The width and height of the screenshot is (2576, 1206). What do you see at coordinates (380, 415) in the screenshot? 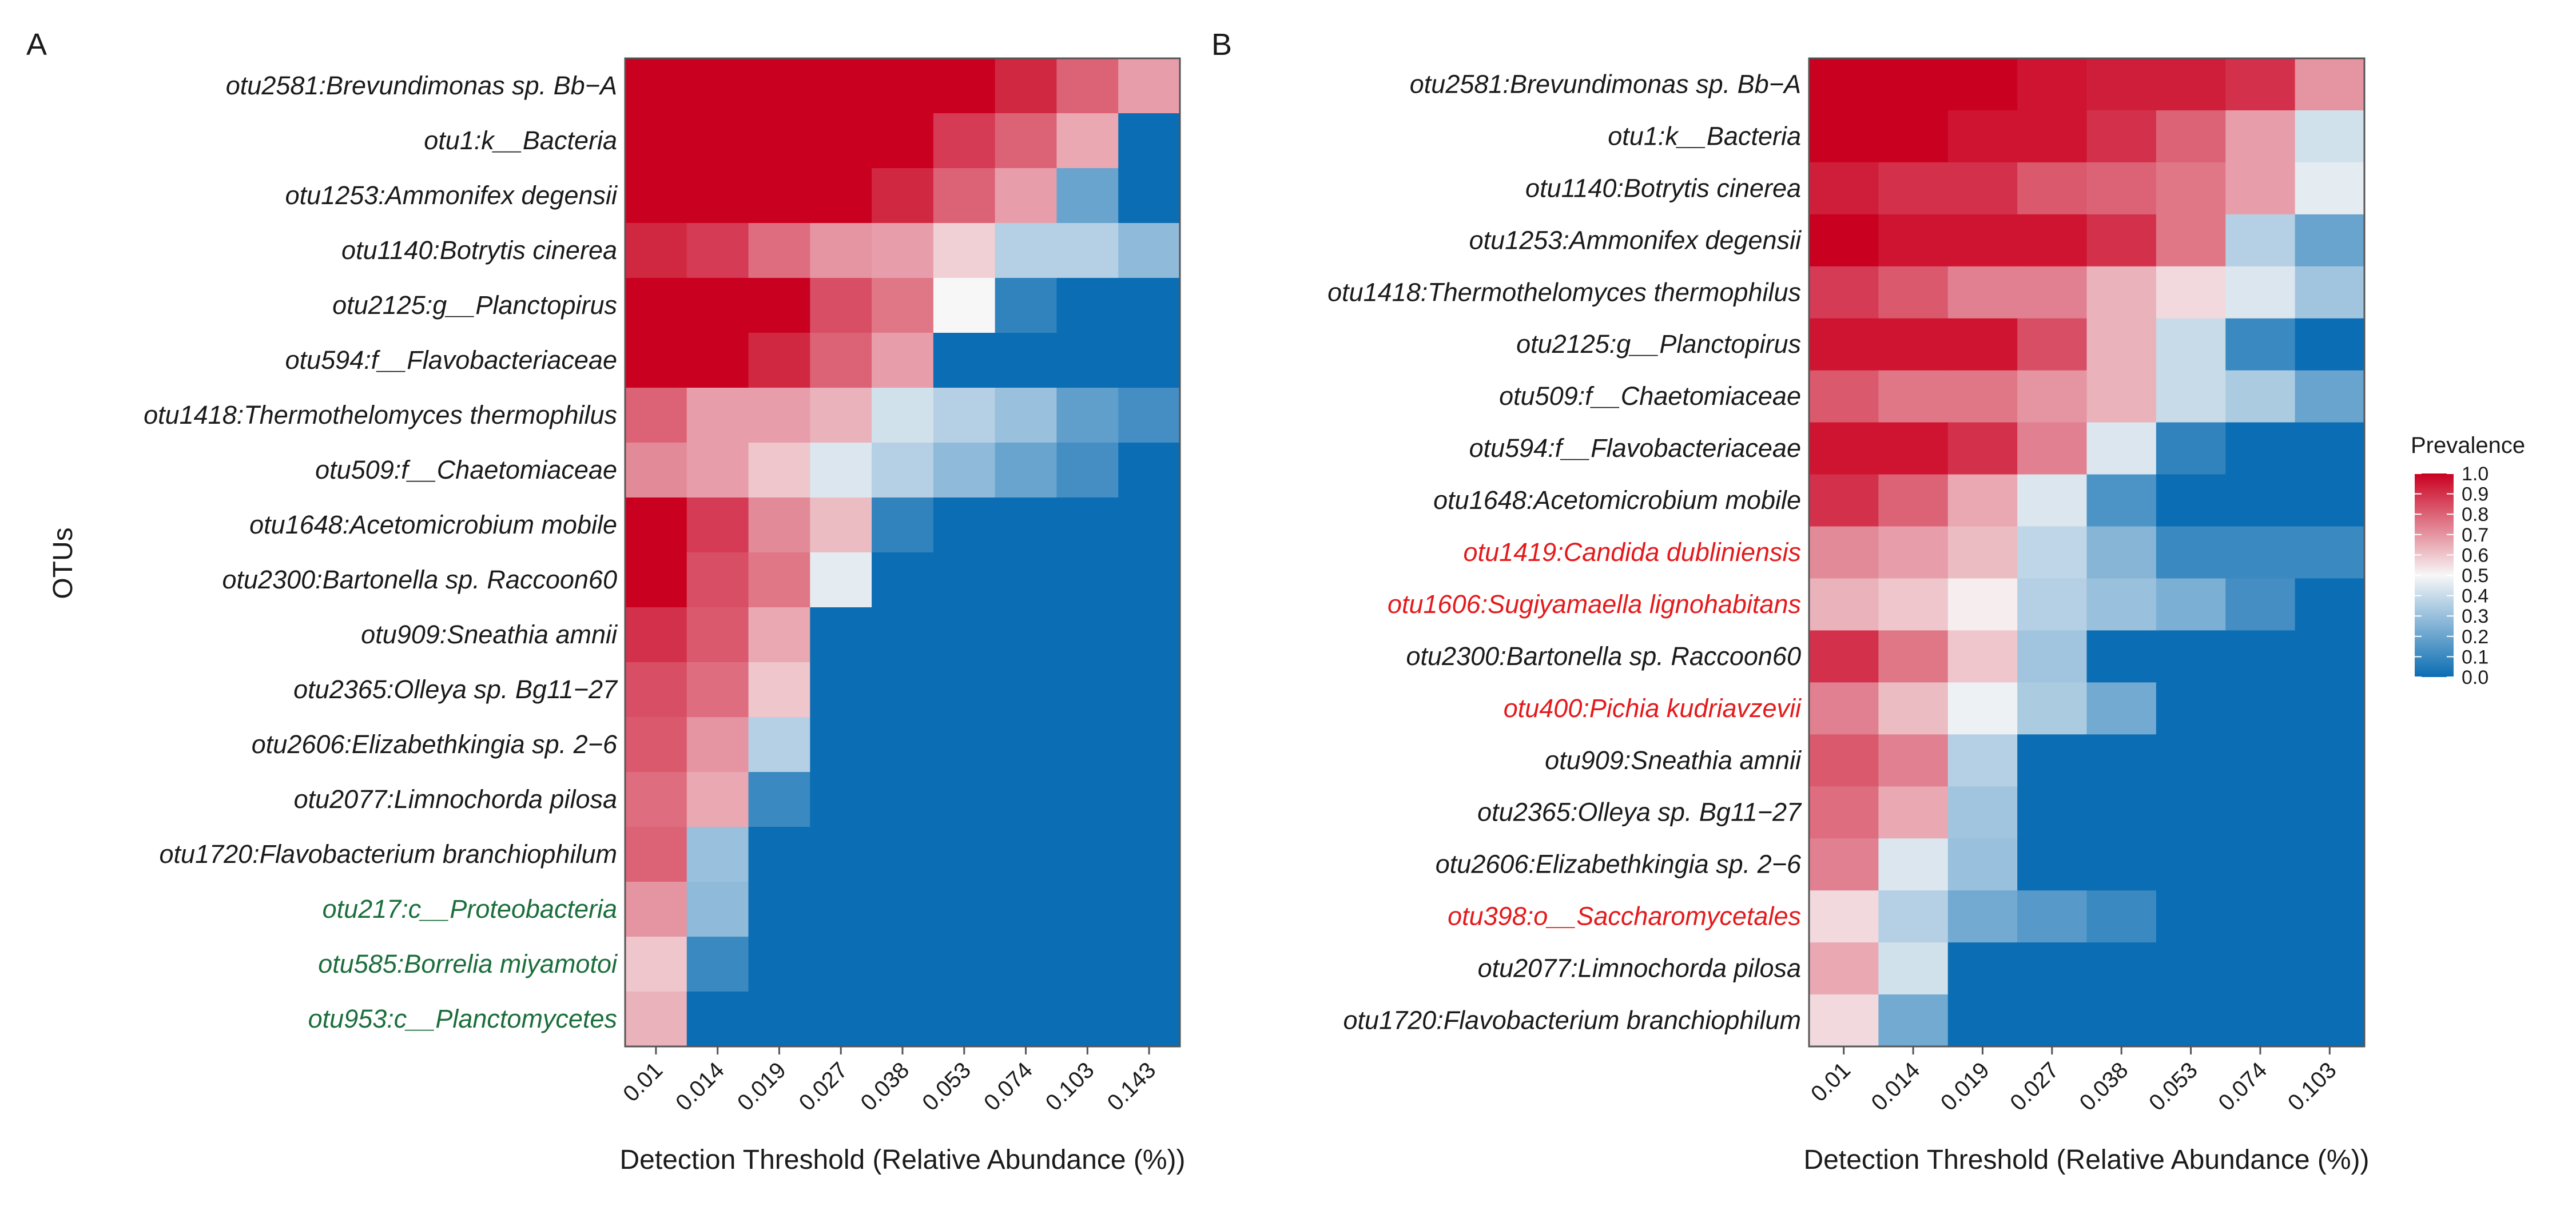
I see `panel-a-ytick-label: otu1418:Thermothelomyces thermophilus` at bounding box center [380, 415].